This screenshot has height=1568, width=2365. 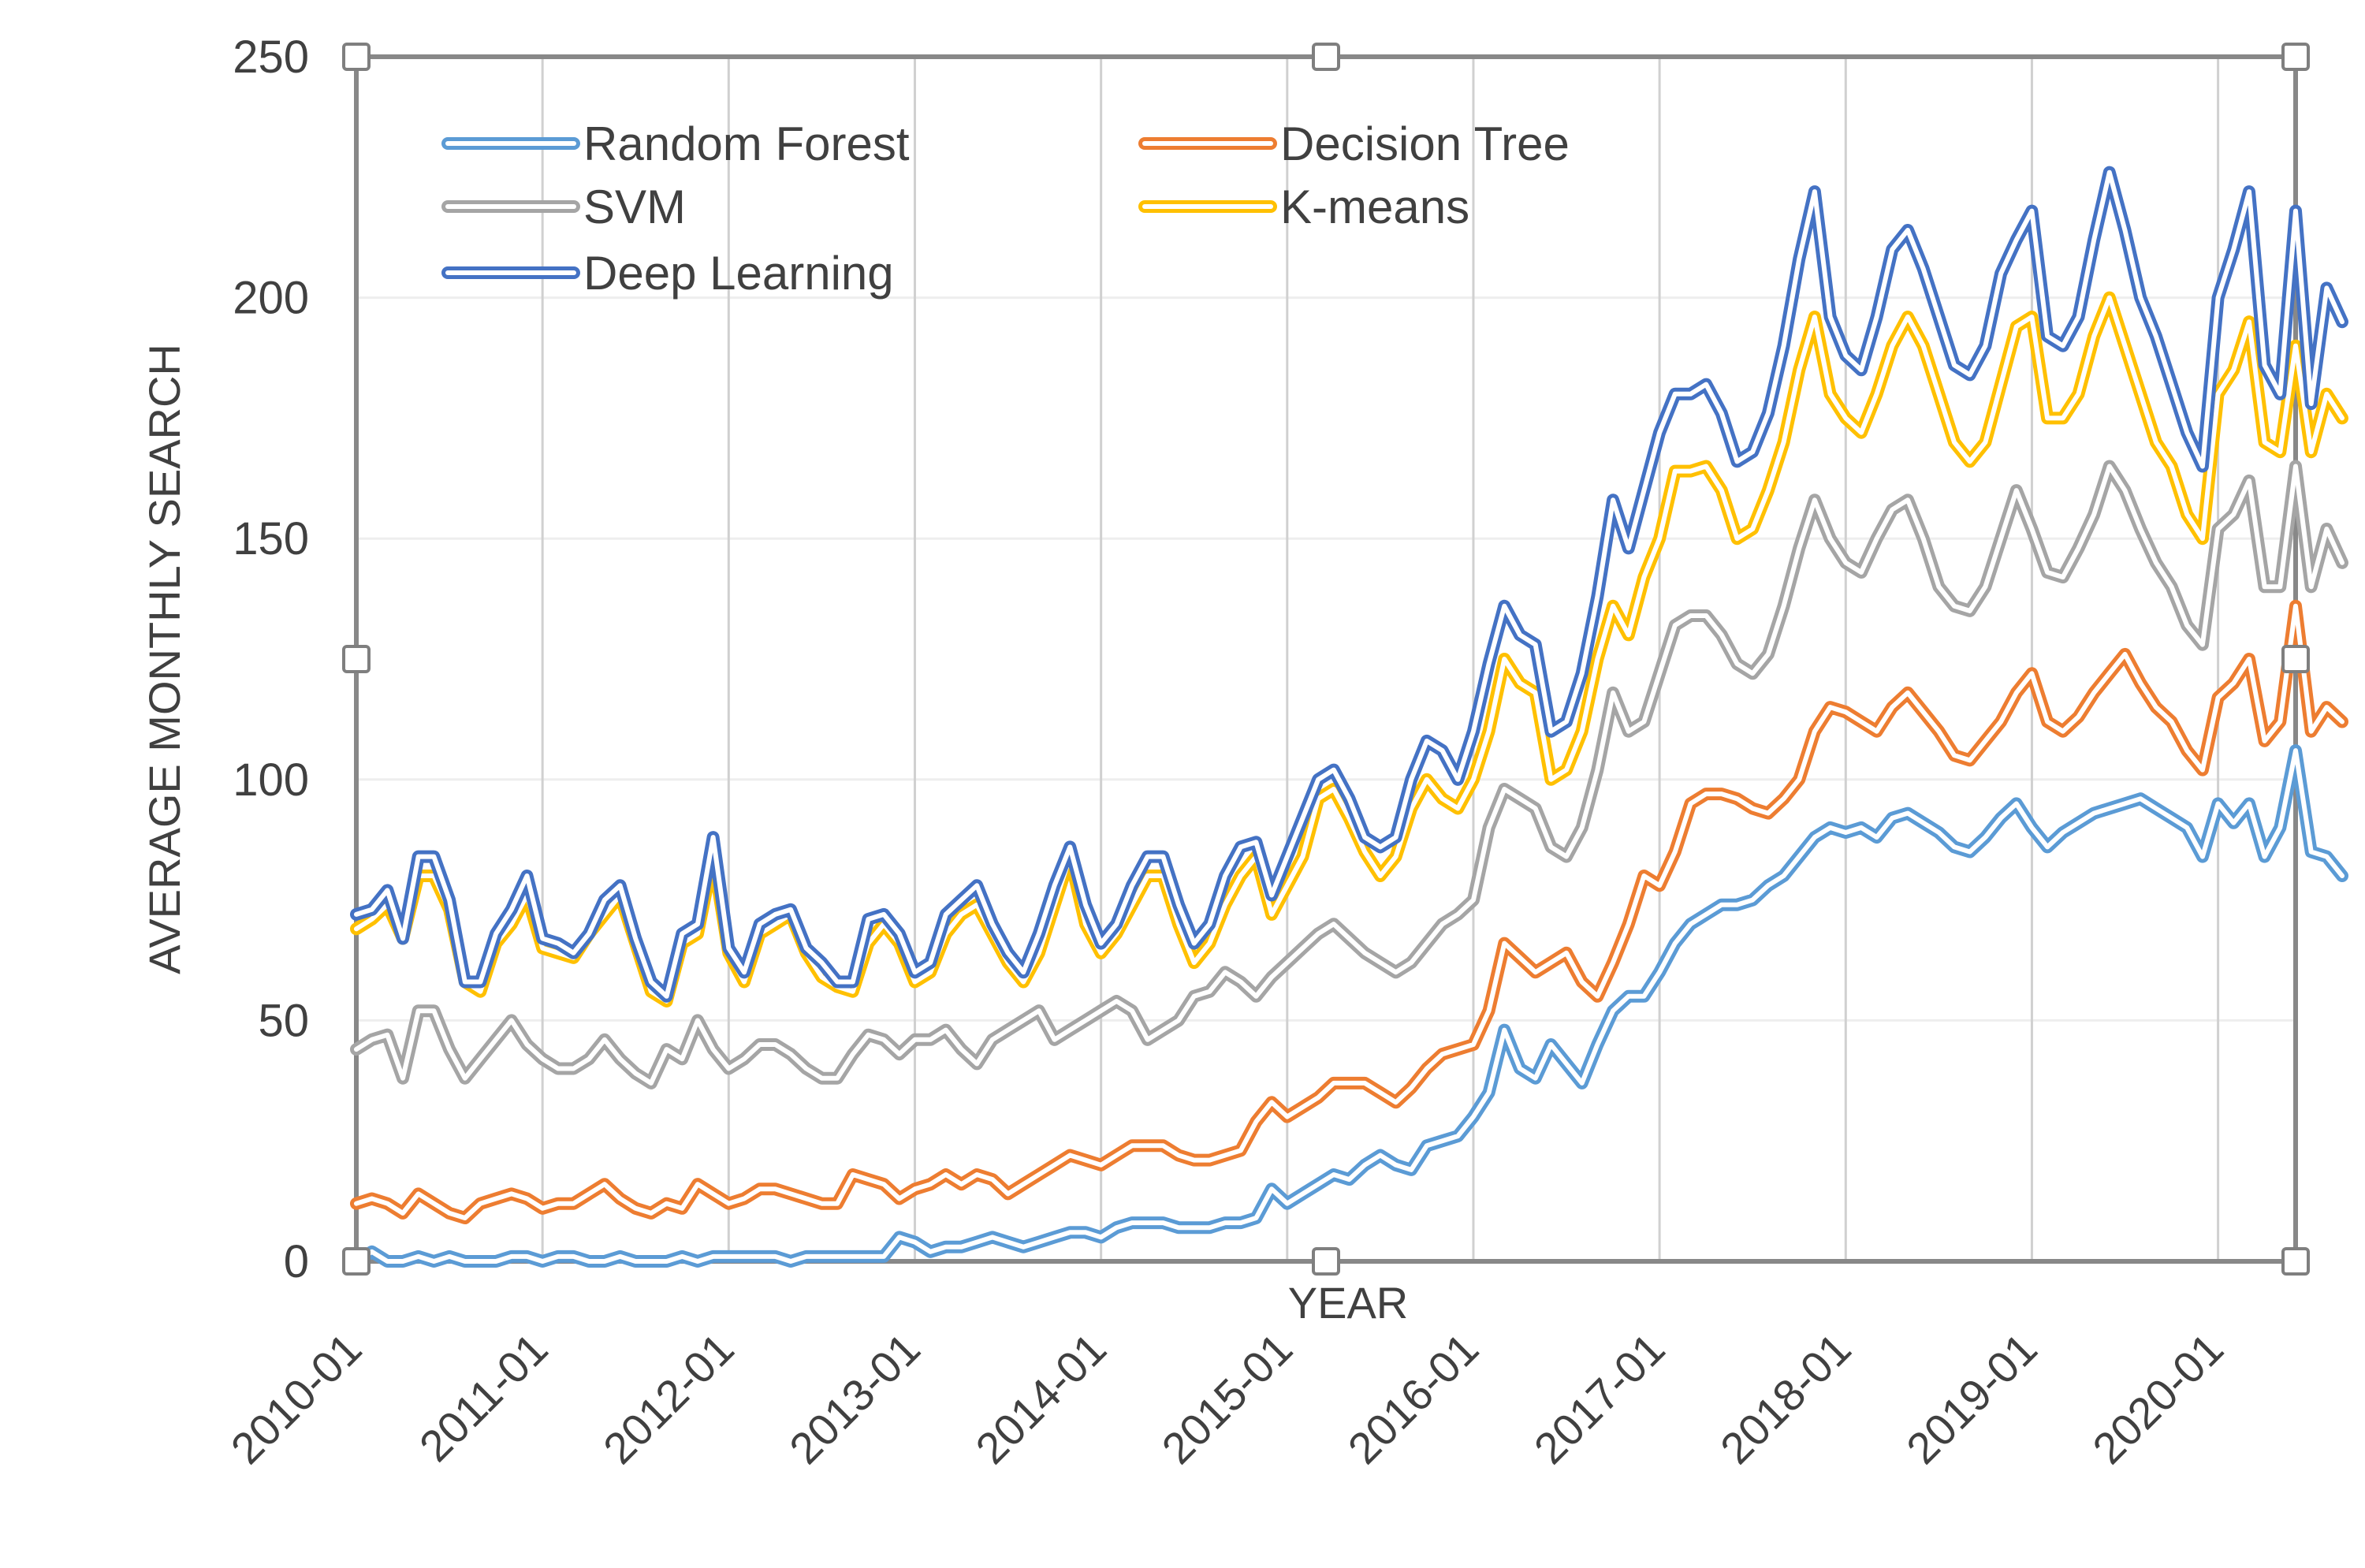 I want to click on y-tick-label: 200, so click(x=271, y=298).